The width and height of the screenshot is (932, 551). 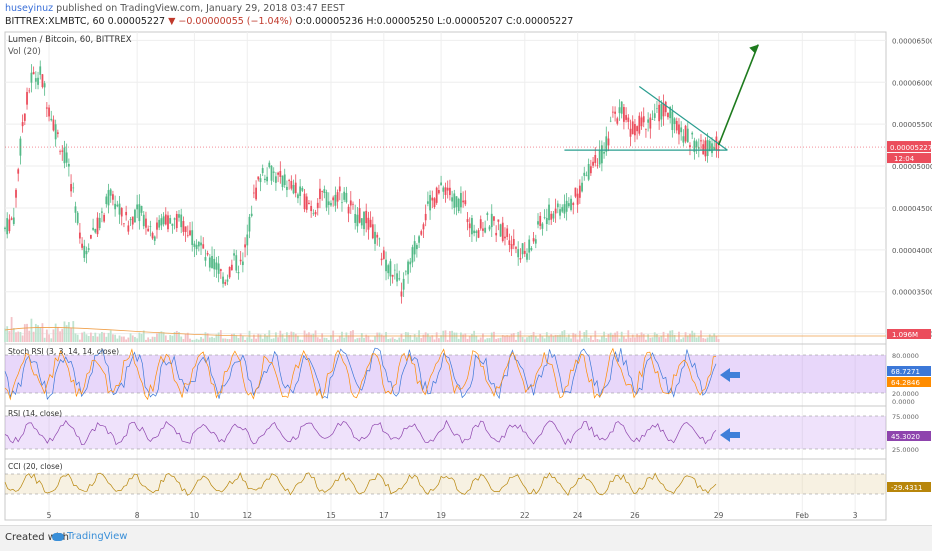 I want to click on y-tick-label: 0.00003500, so click(x=912, y=293).